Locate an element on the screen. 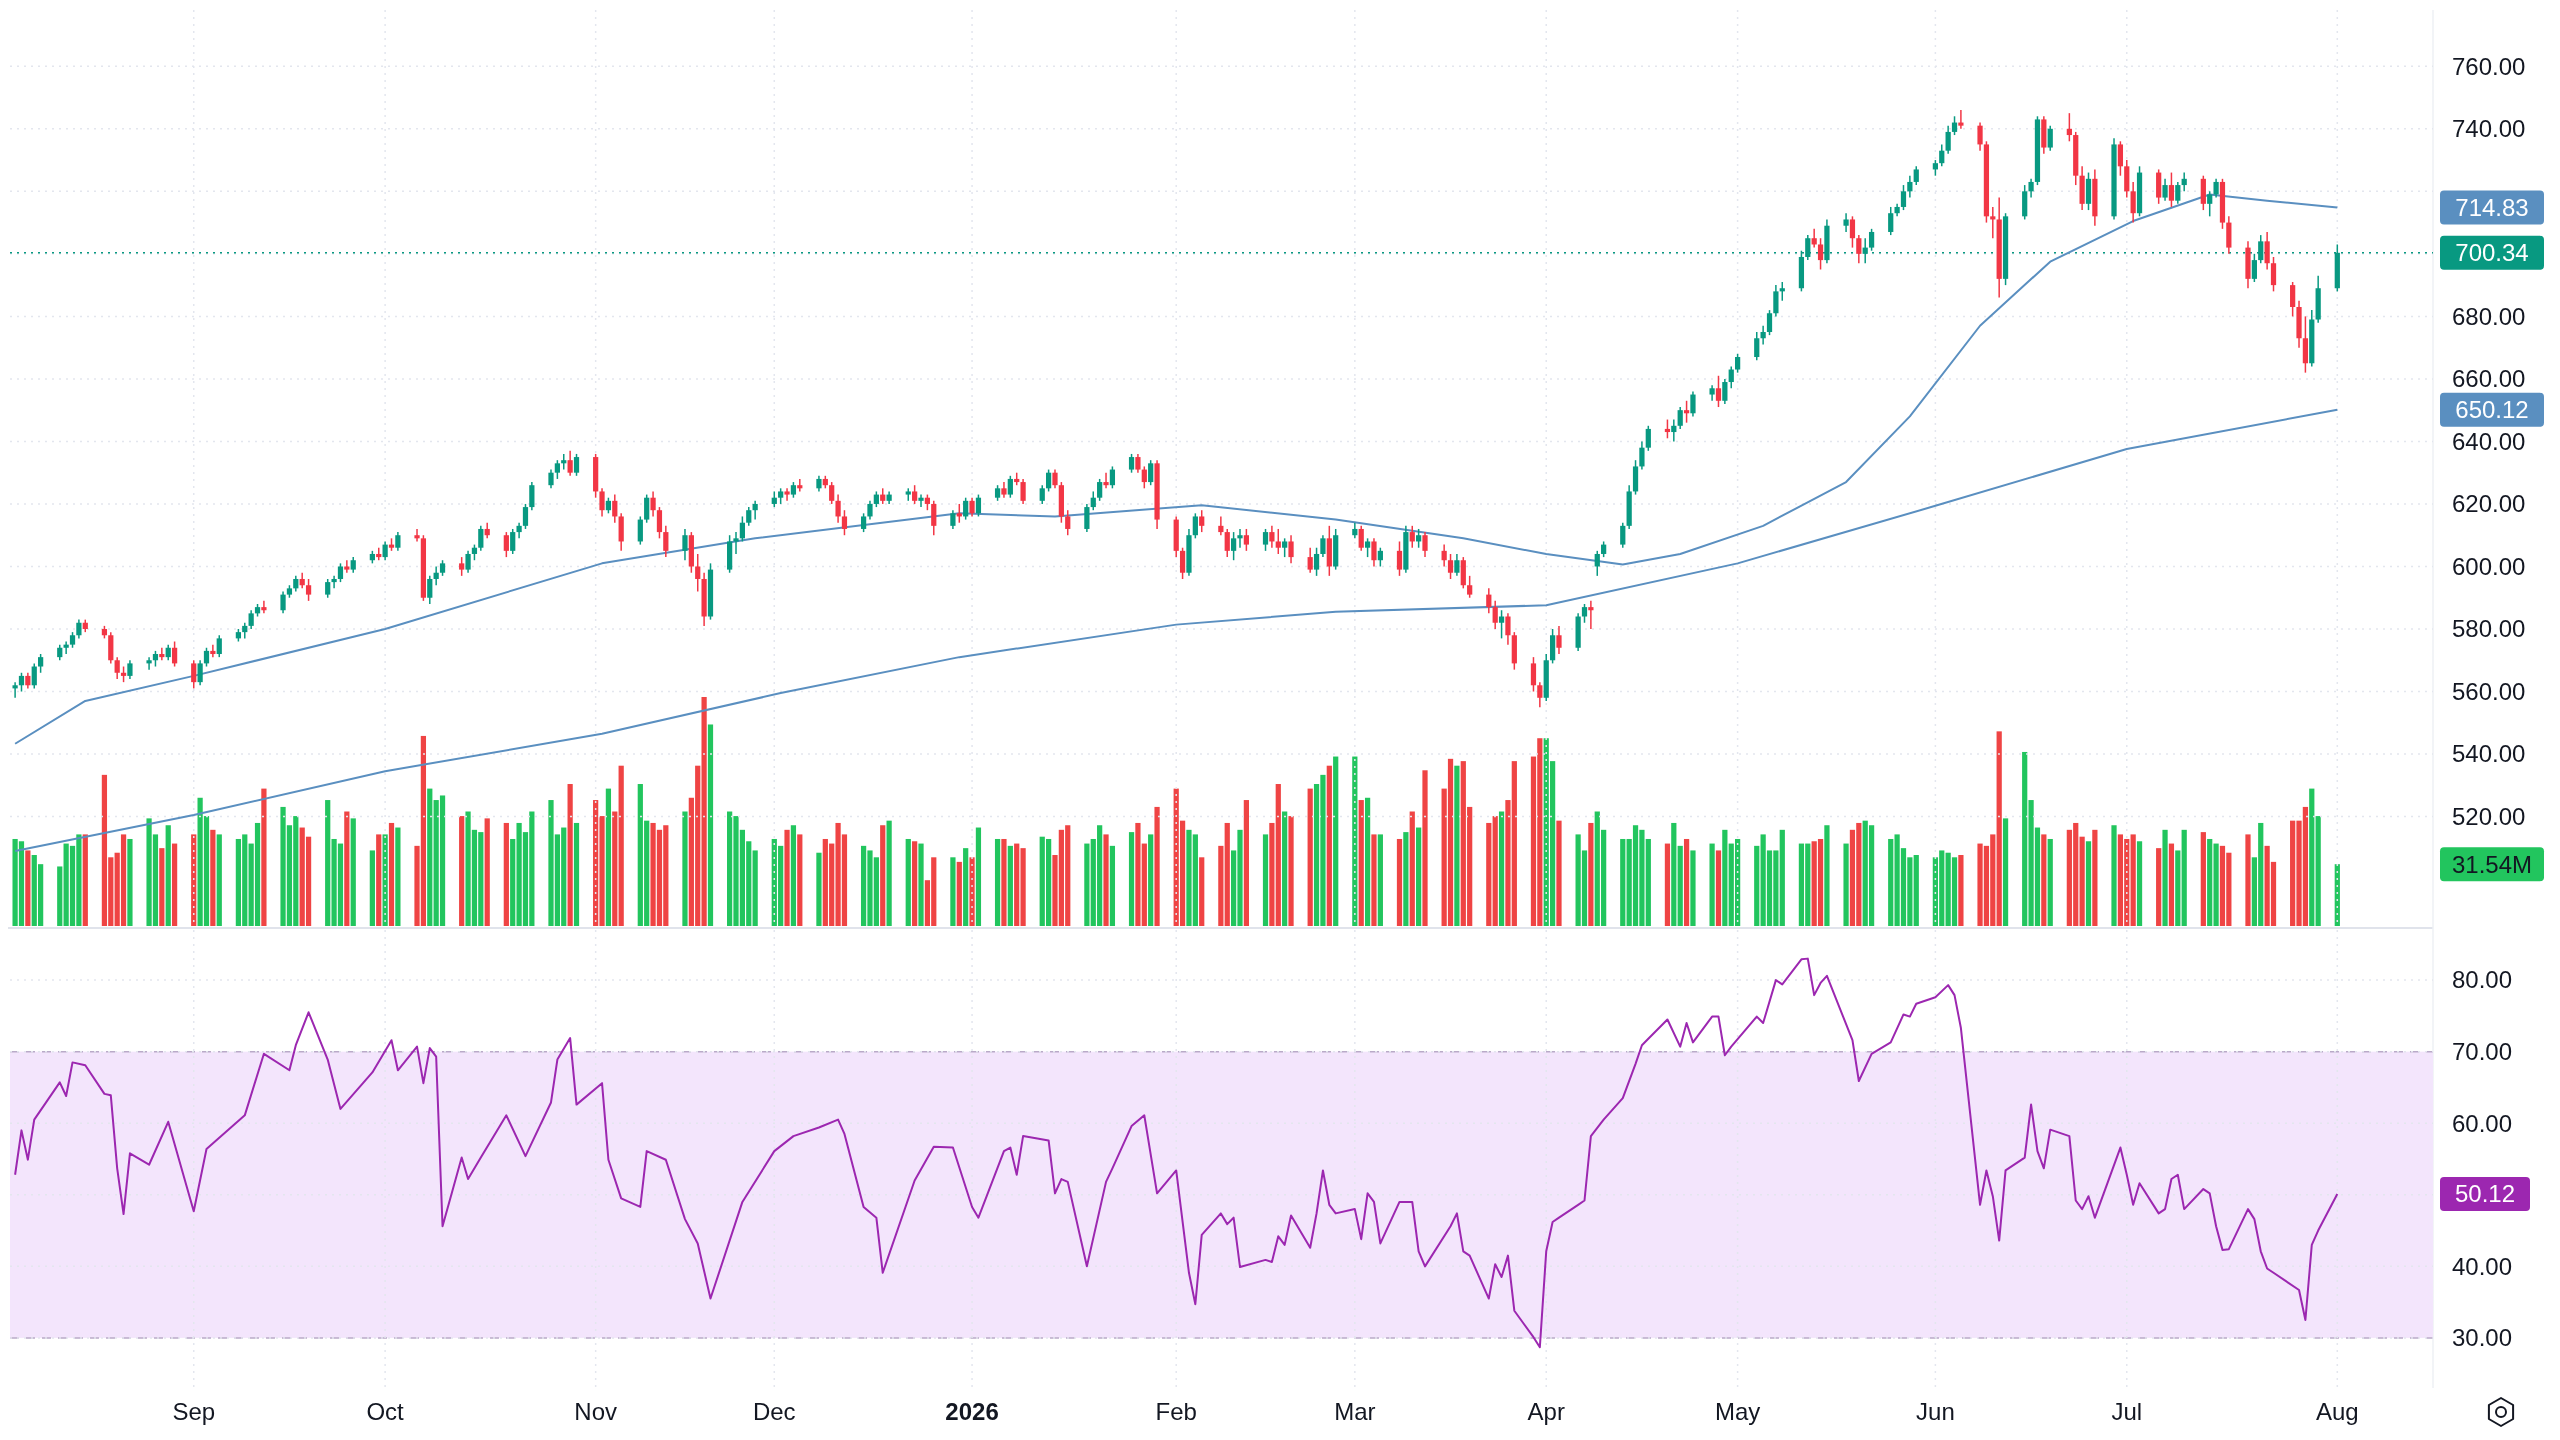  y-tick-label: 30.00 is located at coordinates (2482, 1338).